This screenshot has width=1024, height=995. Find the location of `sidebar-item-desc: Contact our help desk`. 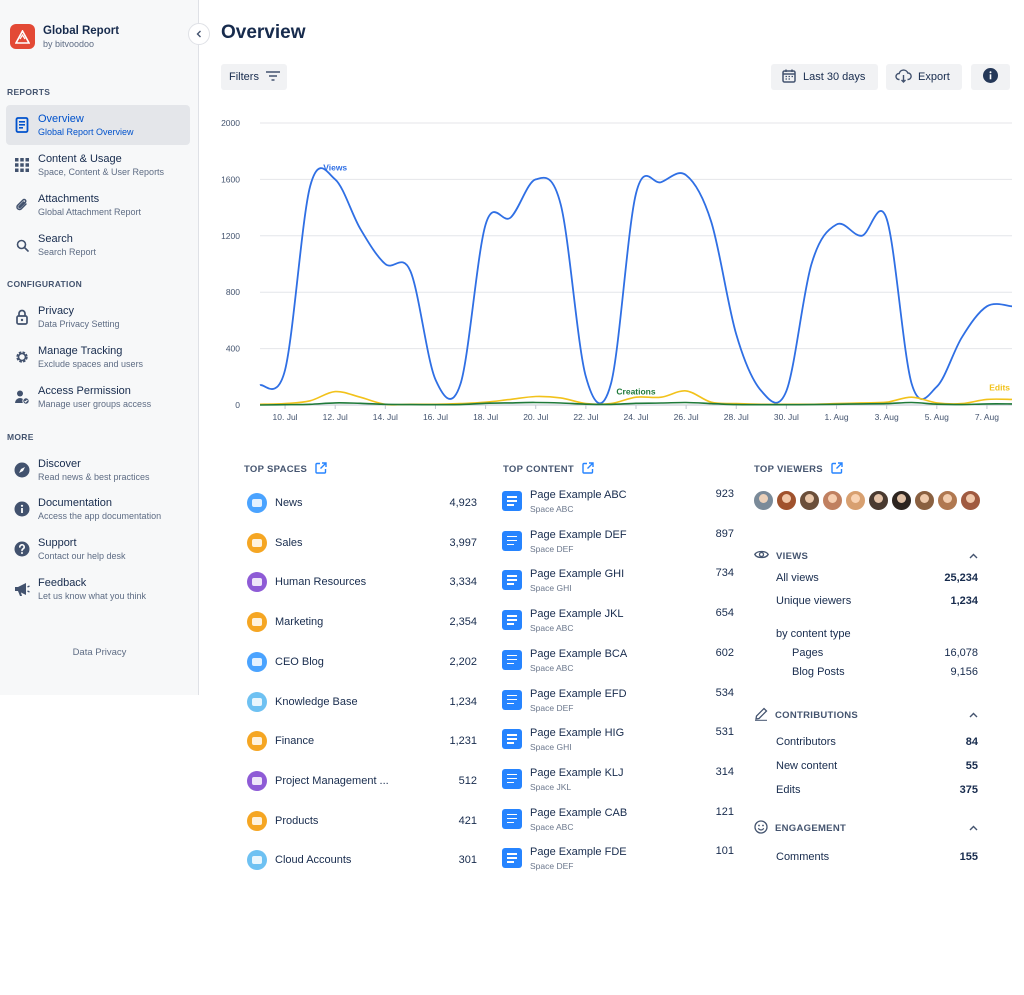

sidebar-item-desc: Contact our help desk is located at coordinates (82, 556).